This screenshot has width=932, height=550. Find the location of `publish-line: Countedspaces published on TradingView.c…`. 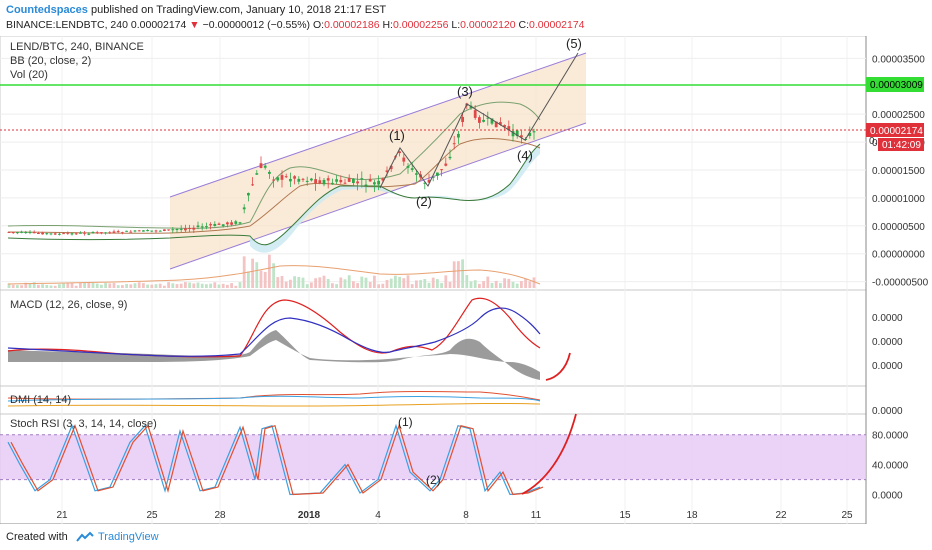

publish-line: Countedspaces published on TradingView.c… is located at coordinates (196, 10).